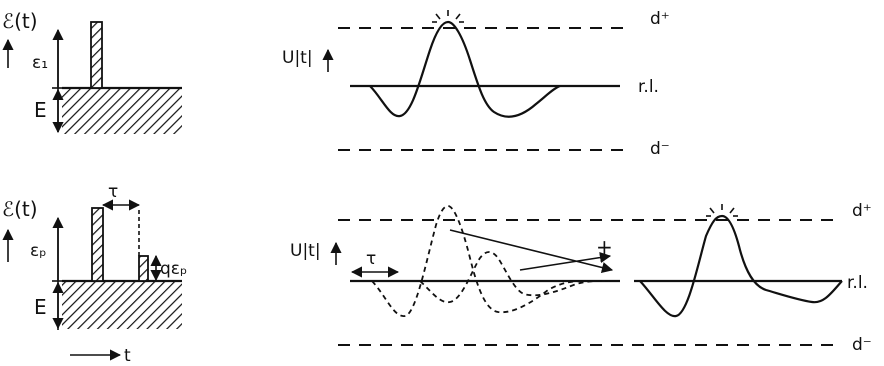 The width and height of the screenshot is (884, 366). Describe the element at coordinates (857, 283) in the screenshot. I see `reference-level-label-2: r.l.` at that location.